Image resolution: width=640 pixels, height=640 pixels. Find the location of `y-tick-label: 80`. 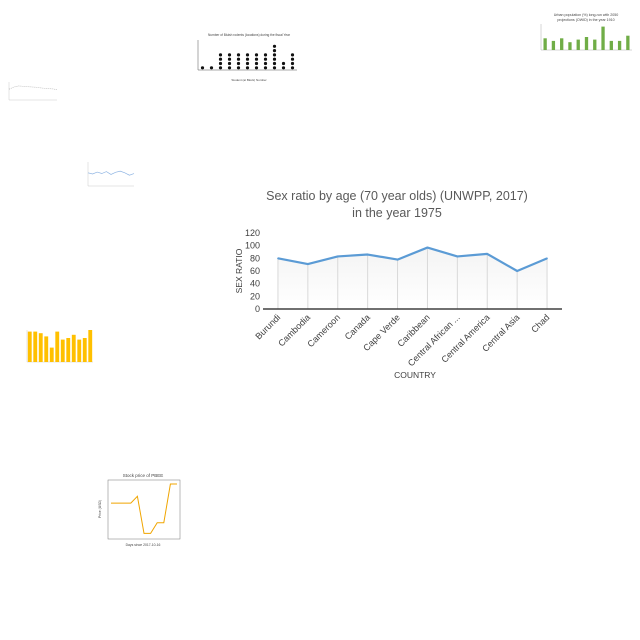

y-tick-label: 80 is located at coordinates (255, 258).